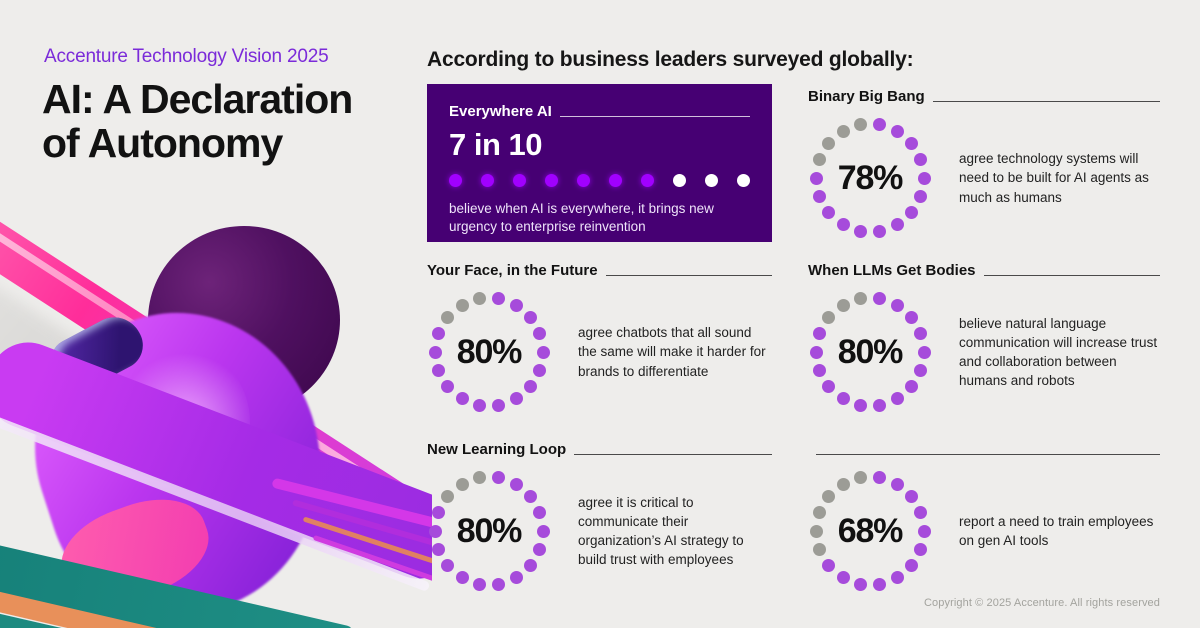 Image resolution: width=1200 pixels, height=628 pixels. I want to click on page-title-line2: of Autonomy, so click(162, 142).